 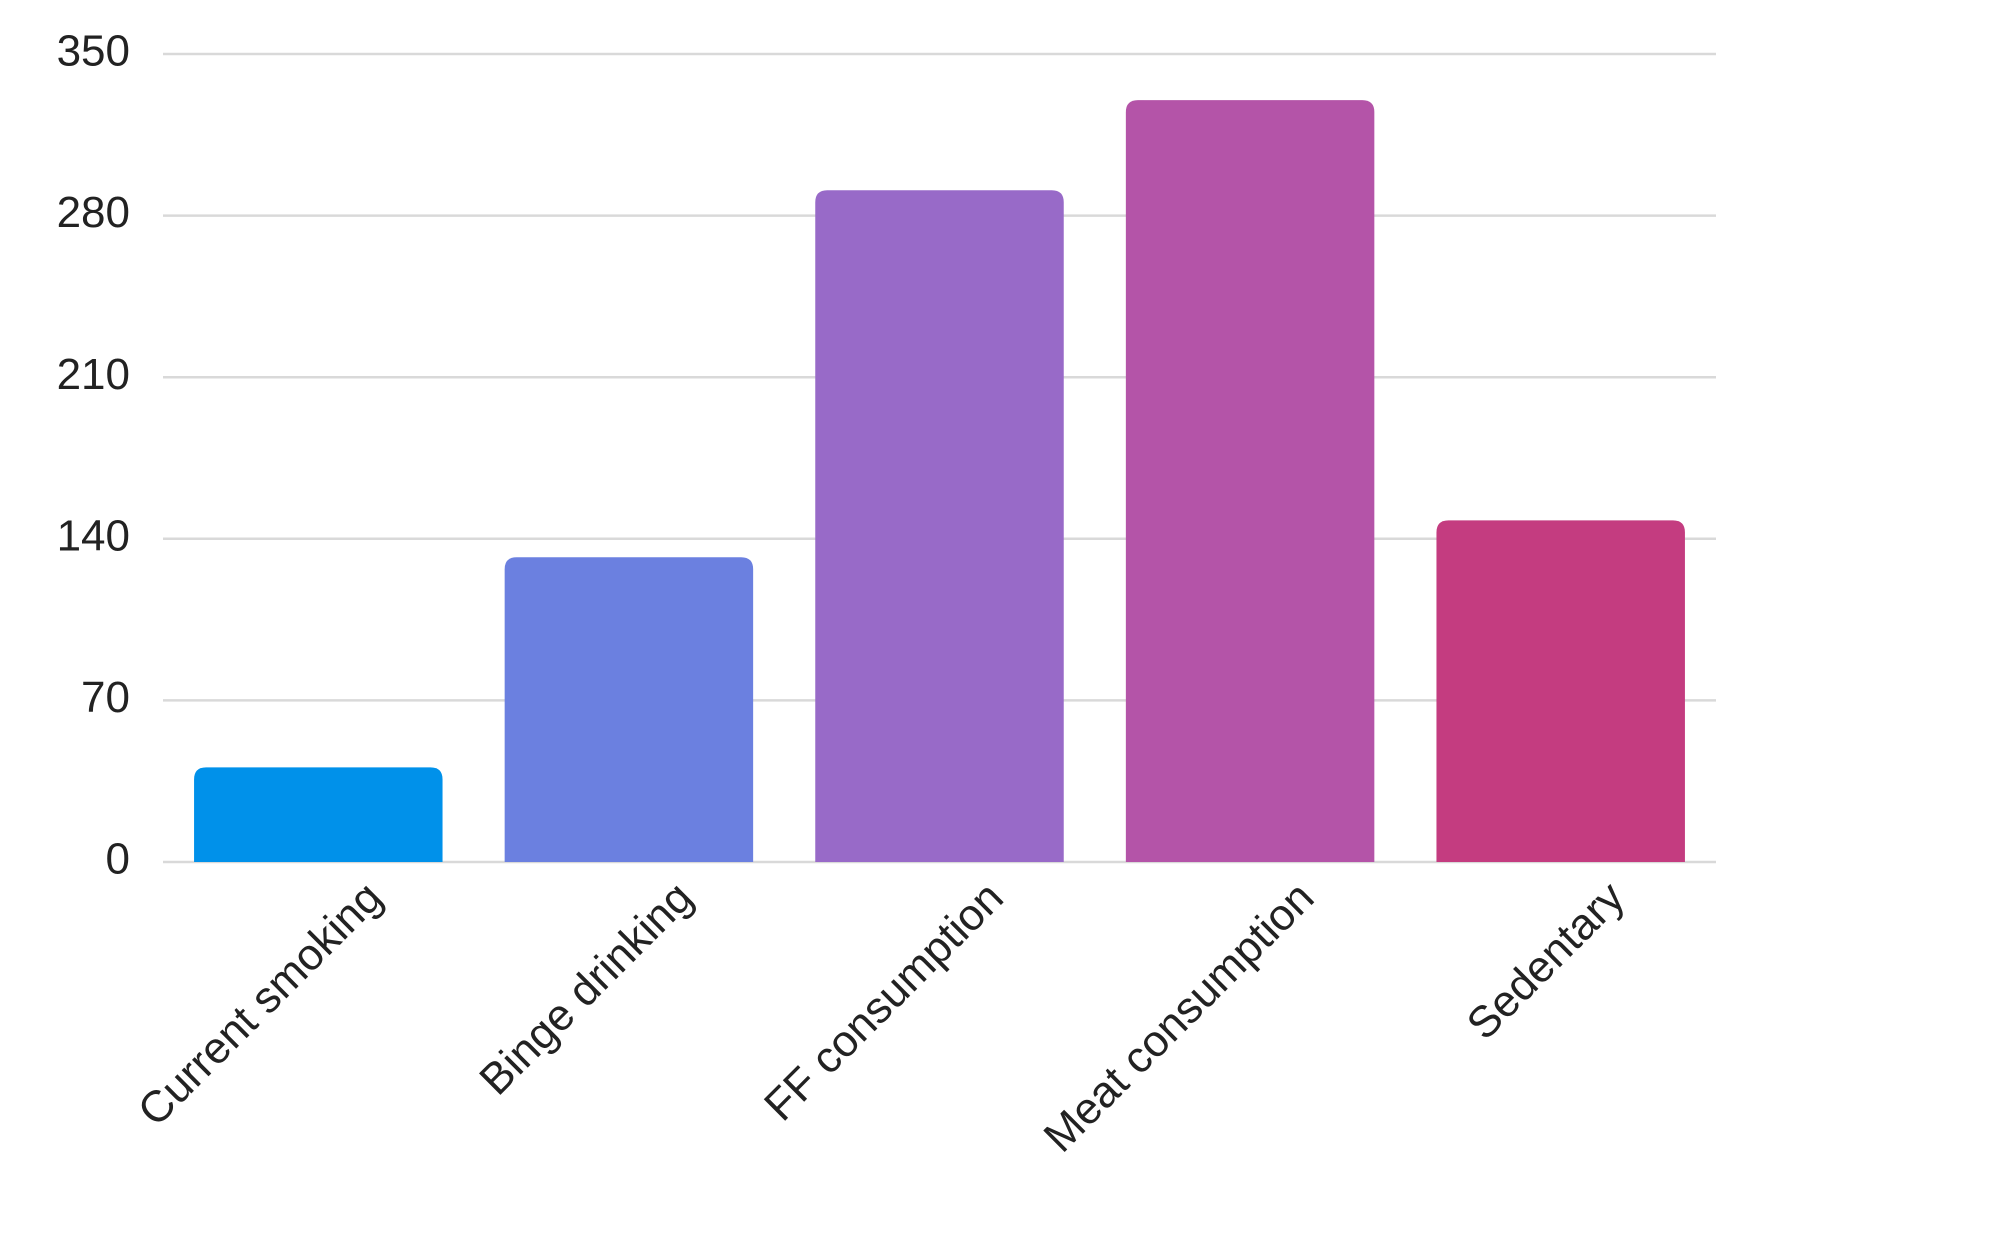 I want to click on y-tick-label: 210, so click(x=93, y=374).